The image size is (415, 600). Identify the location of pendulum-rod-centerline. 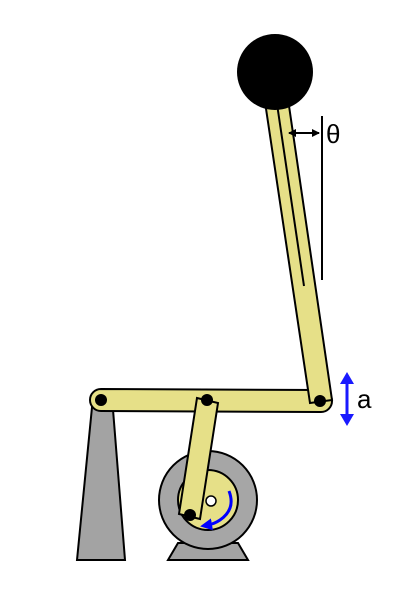
(290, 195).